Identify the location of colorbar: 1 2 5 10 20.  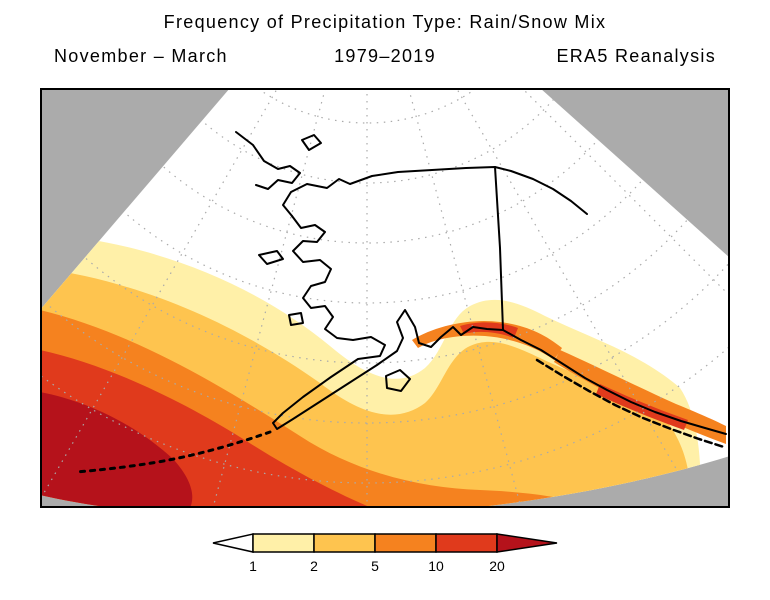
(385, 556).